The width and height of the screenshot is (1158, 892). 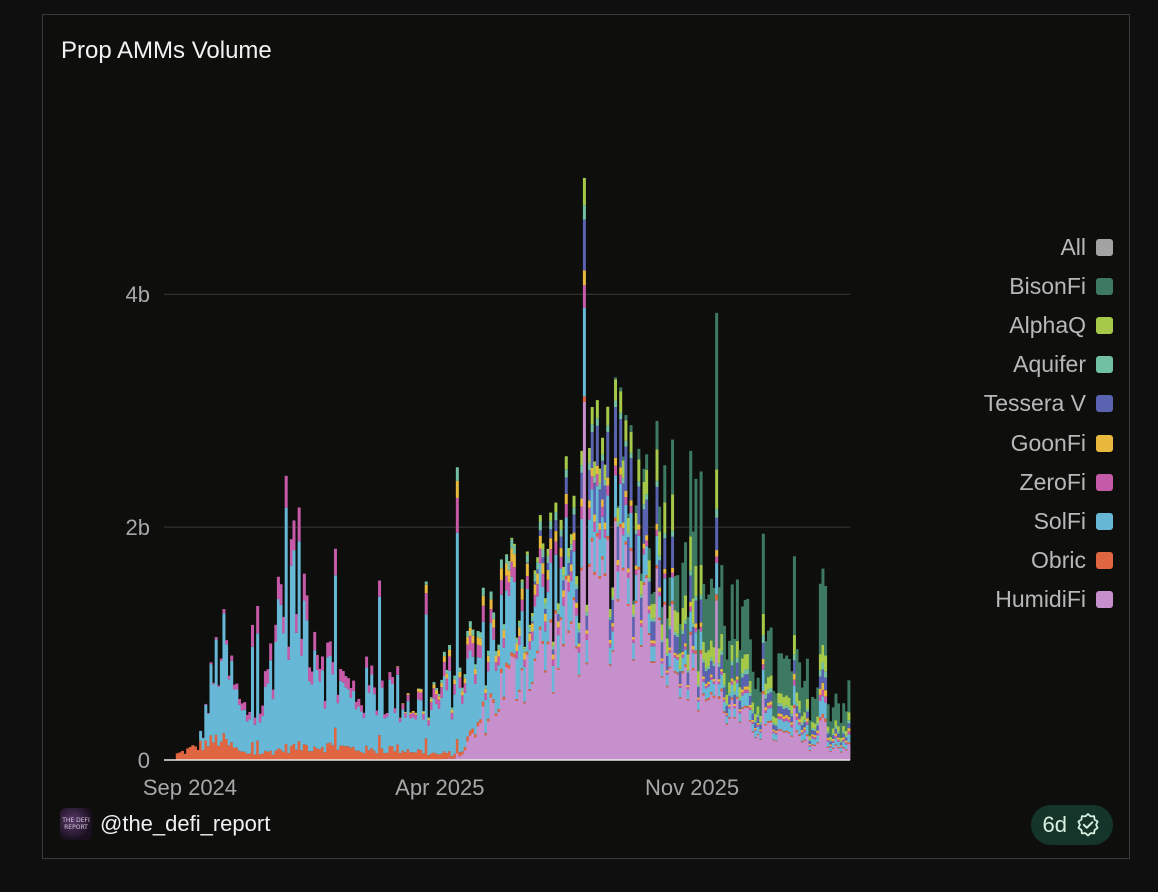 What do you see at coordinates (983, 325) in the screenshot?
I see `legend-item-alphaq: AlphaQ` at bounding box center [983, 325].